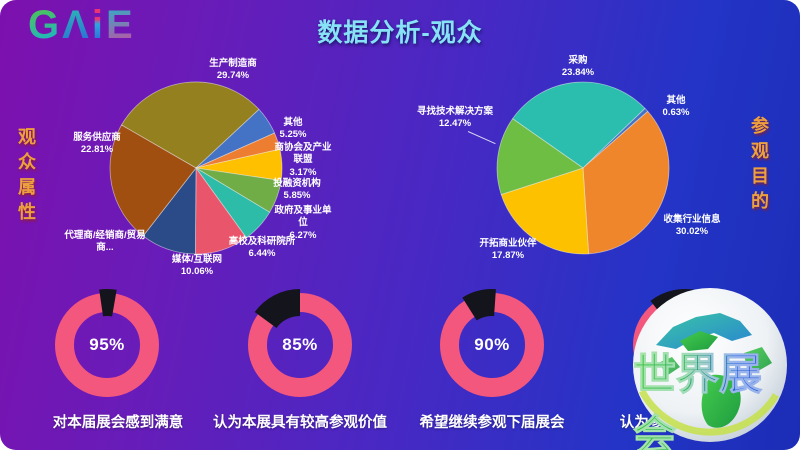 This screenshot has width=800, height=450. Describe the element at coordinates (300, 423) in the screenshot. I see `donut-caption: 认为本展具有较高参观价值` at that location.